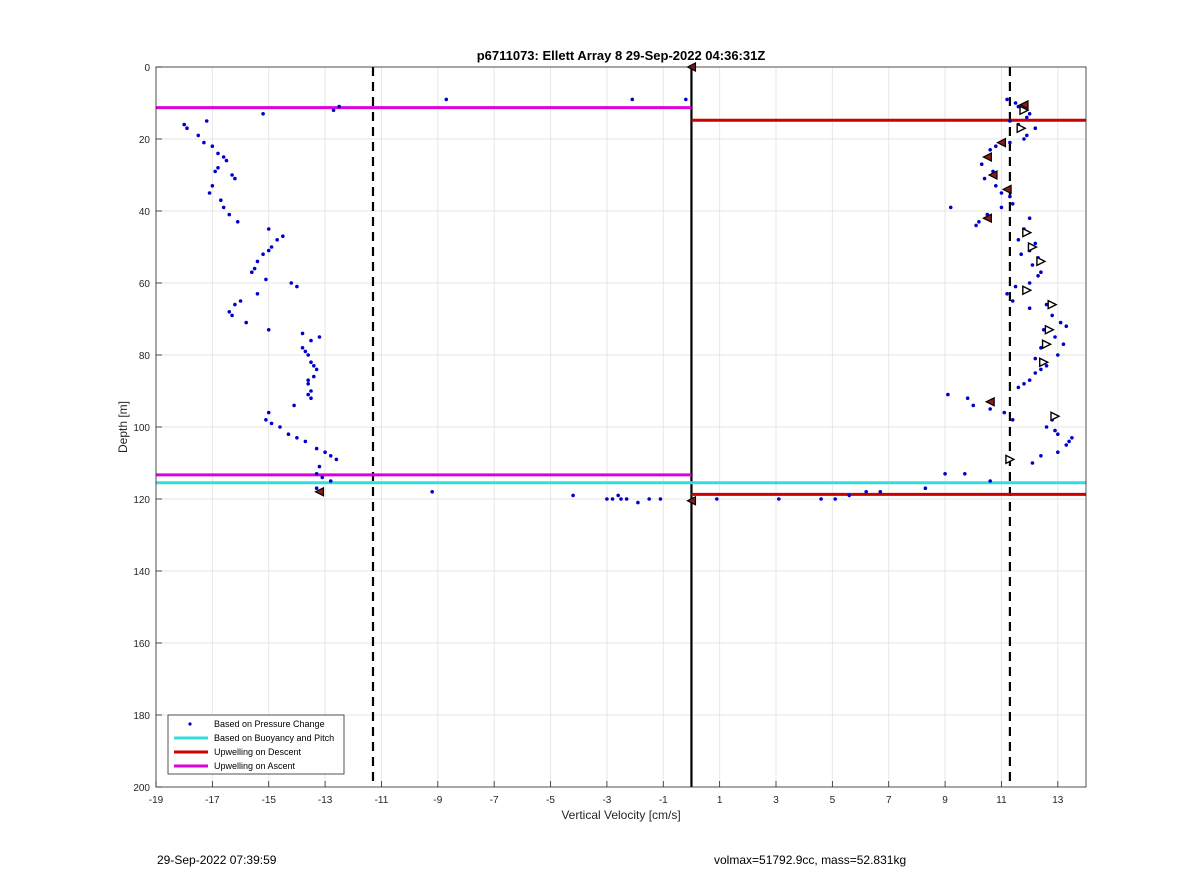  What do you see at coordinates (190, 724) in the screenshot?
I see `legend-dot-marker` at bounding box center [190, 724].